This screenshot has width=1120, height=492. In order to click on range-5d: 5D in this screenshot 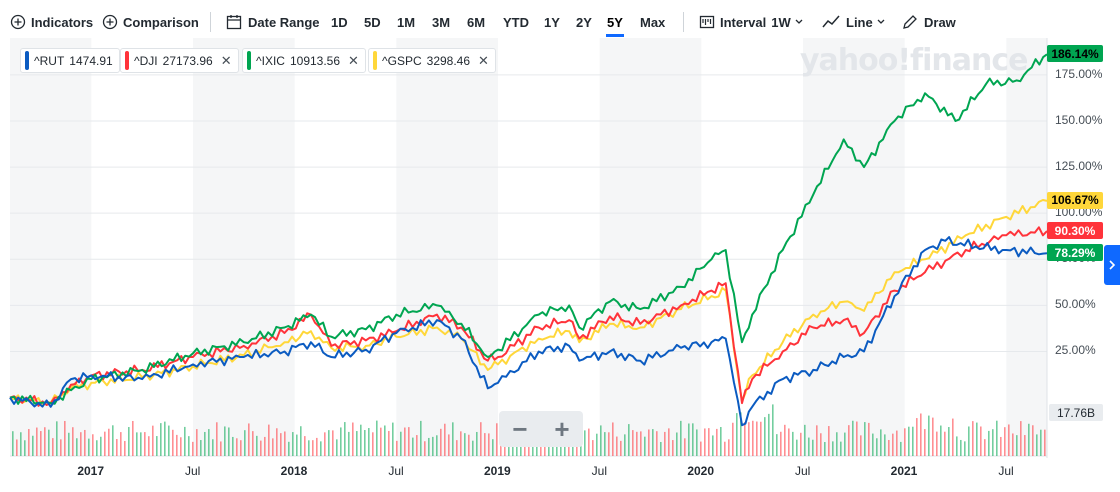, I will do `click(372, 22)`.